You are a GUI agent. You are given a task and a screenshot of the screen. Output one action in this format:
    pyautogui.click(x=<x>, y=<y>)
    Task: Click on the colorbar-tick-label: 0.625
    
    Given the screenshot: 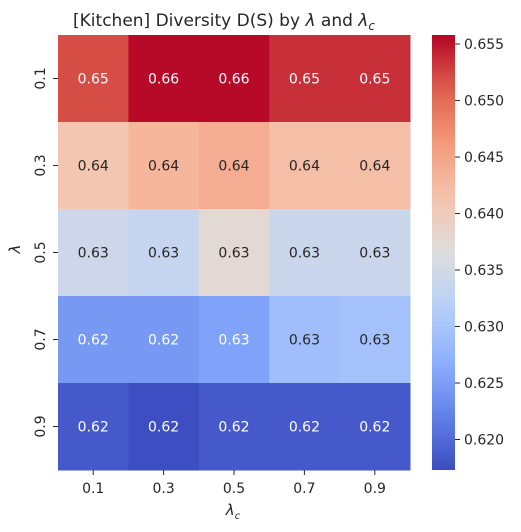 What is the action you would take?
    pyautogui.click(x=484, y=384)
    